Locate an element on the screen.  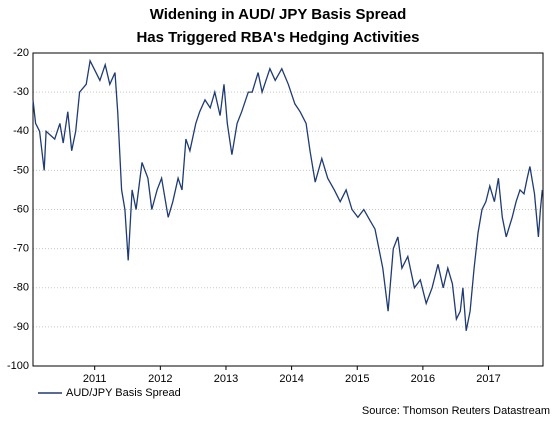
x-tick-label: 2012 is located at coordinates (160, 379).